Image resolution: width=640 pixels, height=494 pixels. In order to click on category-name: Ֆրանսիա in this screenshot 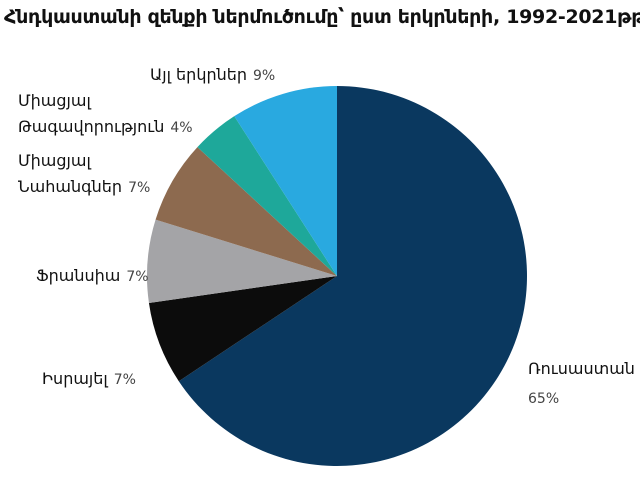, I will do `click(78, 275)`.